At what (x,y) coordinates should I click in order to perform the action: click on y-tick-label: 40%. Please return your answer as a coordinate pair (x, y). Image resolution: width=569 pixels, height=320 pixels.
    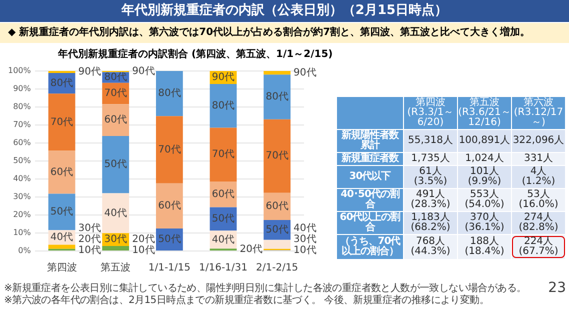
    Looking at the image, I should click on (22, 179).